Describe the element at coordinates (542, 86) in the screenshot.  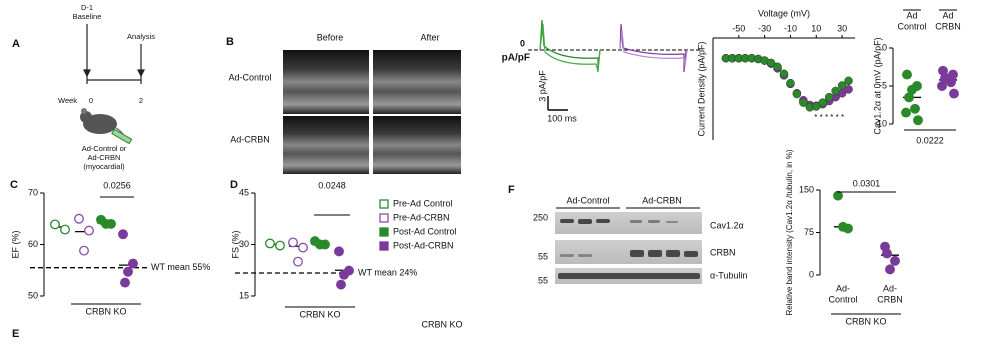
I see `scale-label: 3 pA/pF` at that location.